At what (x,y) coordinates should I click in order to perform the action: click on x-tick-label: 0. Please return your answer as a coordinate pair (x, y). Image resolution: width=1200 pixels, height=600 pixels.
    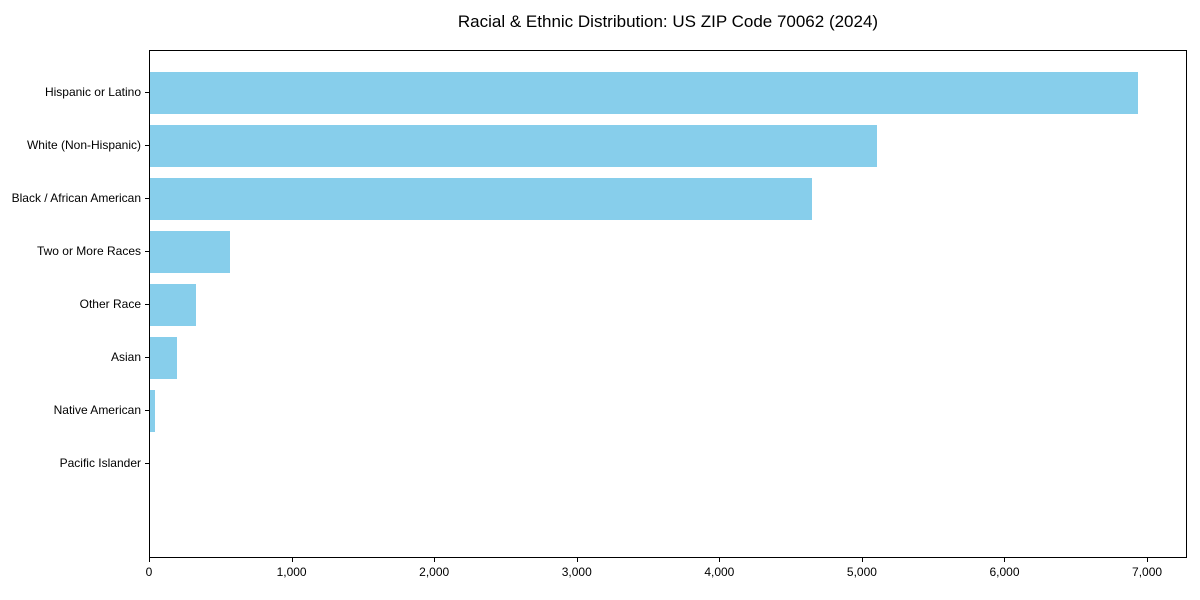
    Looking at the image, I should click on (149, 572).